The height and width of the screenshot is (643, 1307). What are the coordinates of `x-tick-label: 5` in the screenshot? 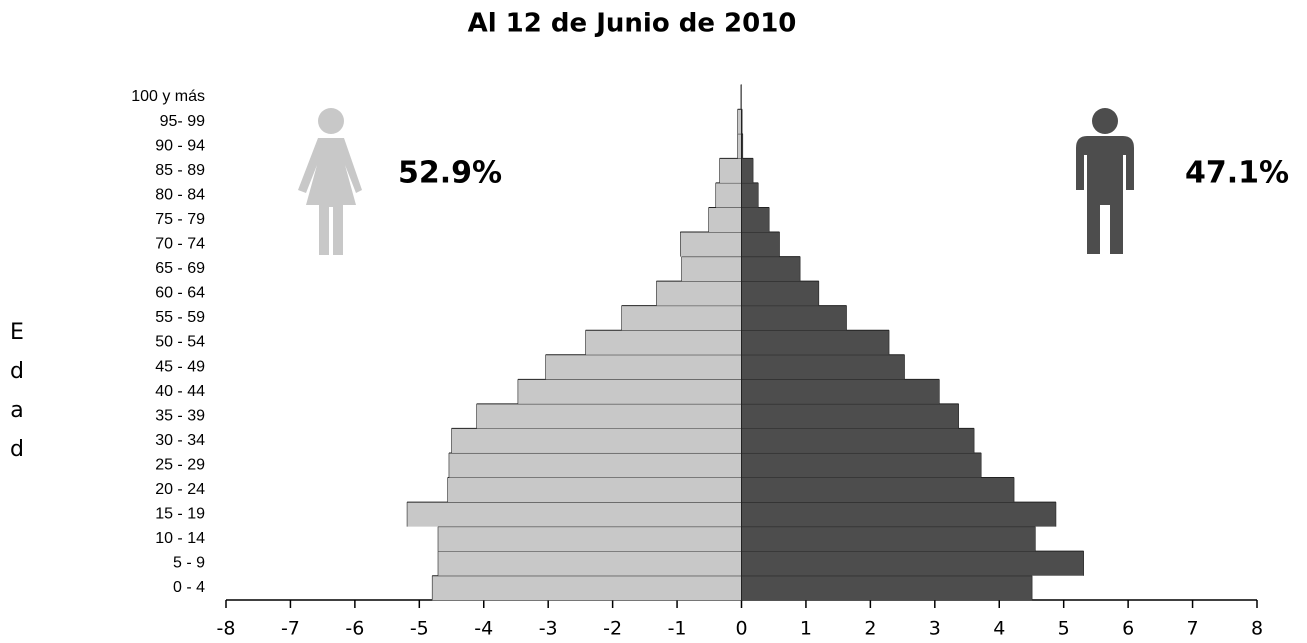 It's located at (1064, 629).